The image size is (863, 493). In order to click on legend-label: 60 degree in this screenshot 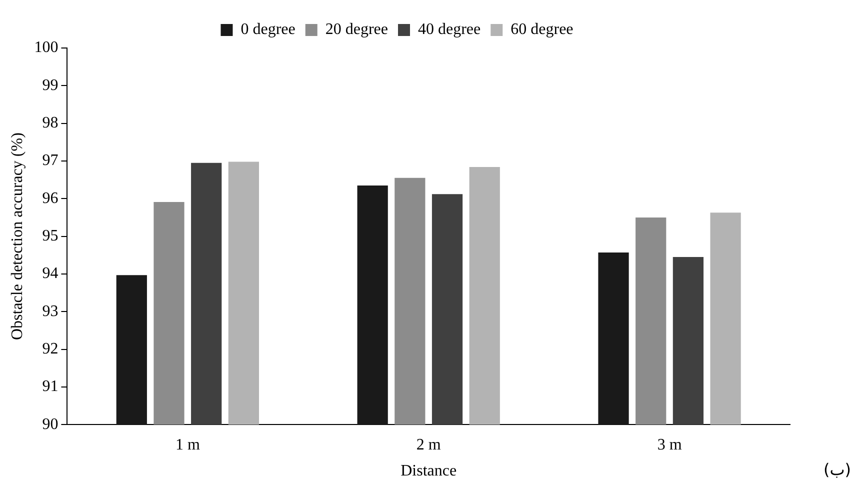, I will do `click(542, 29)`.